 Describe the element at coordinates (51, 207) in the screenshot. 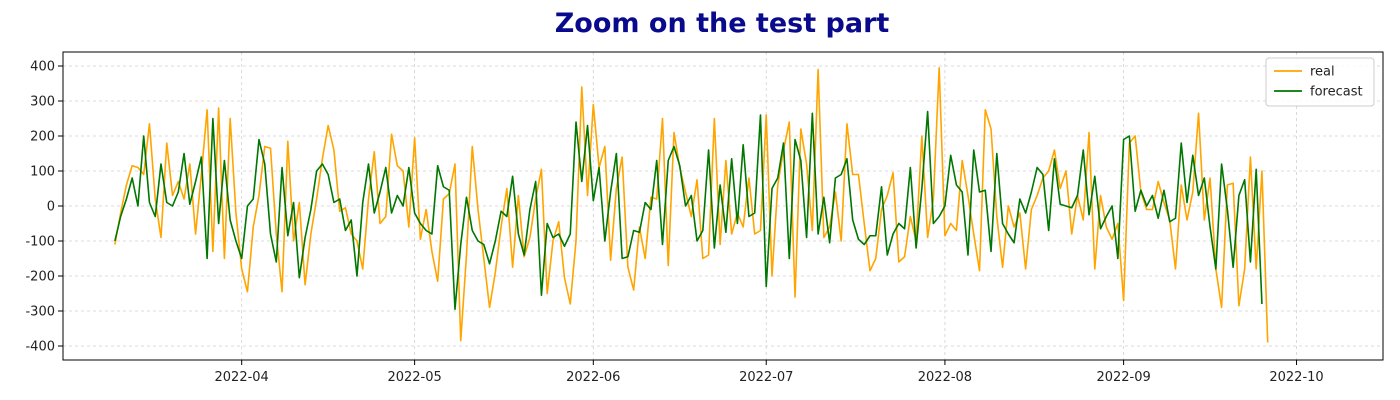

I see `y-tick-label: 0` at that location.